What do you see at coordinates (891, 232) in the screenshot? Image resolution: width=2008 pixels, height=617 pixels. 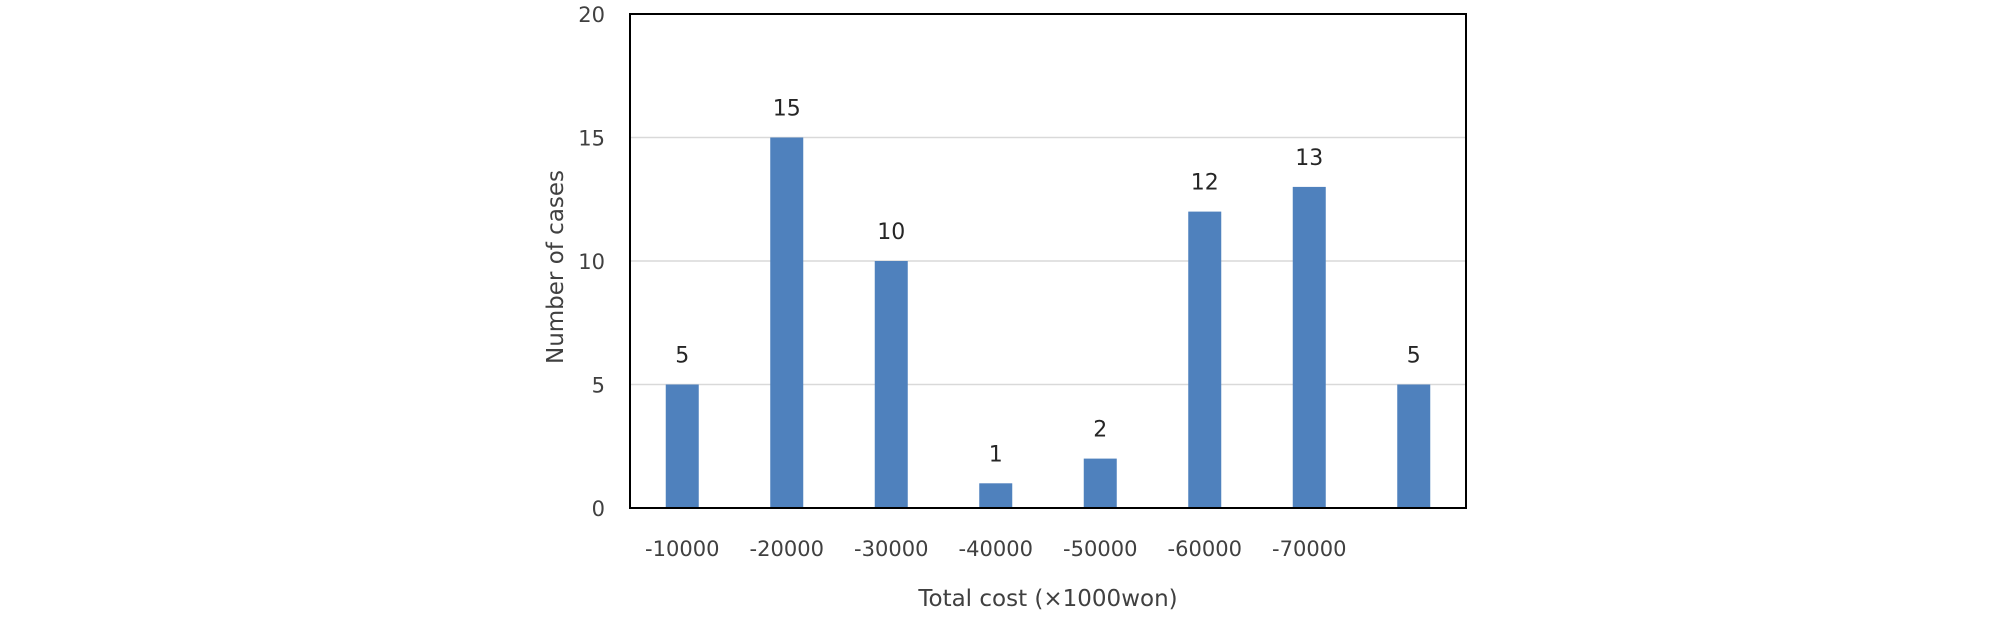 I see `data-label: 10` at bounding box center [891, 232].